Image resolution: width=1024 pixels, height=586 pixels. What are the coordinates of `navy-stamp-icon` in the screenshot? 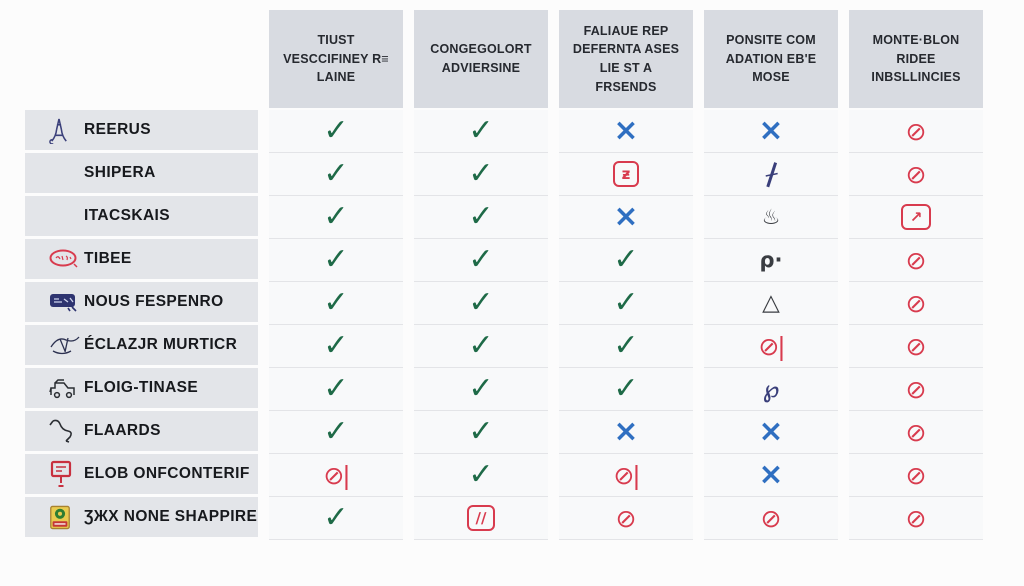 It's located at (65, 302).